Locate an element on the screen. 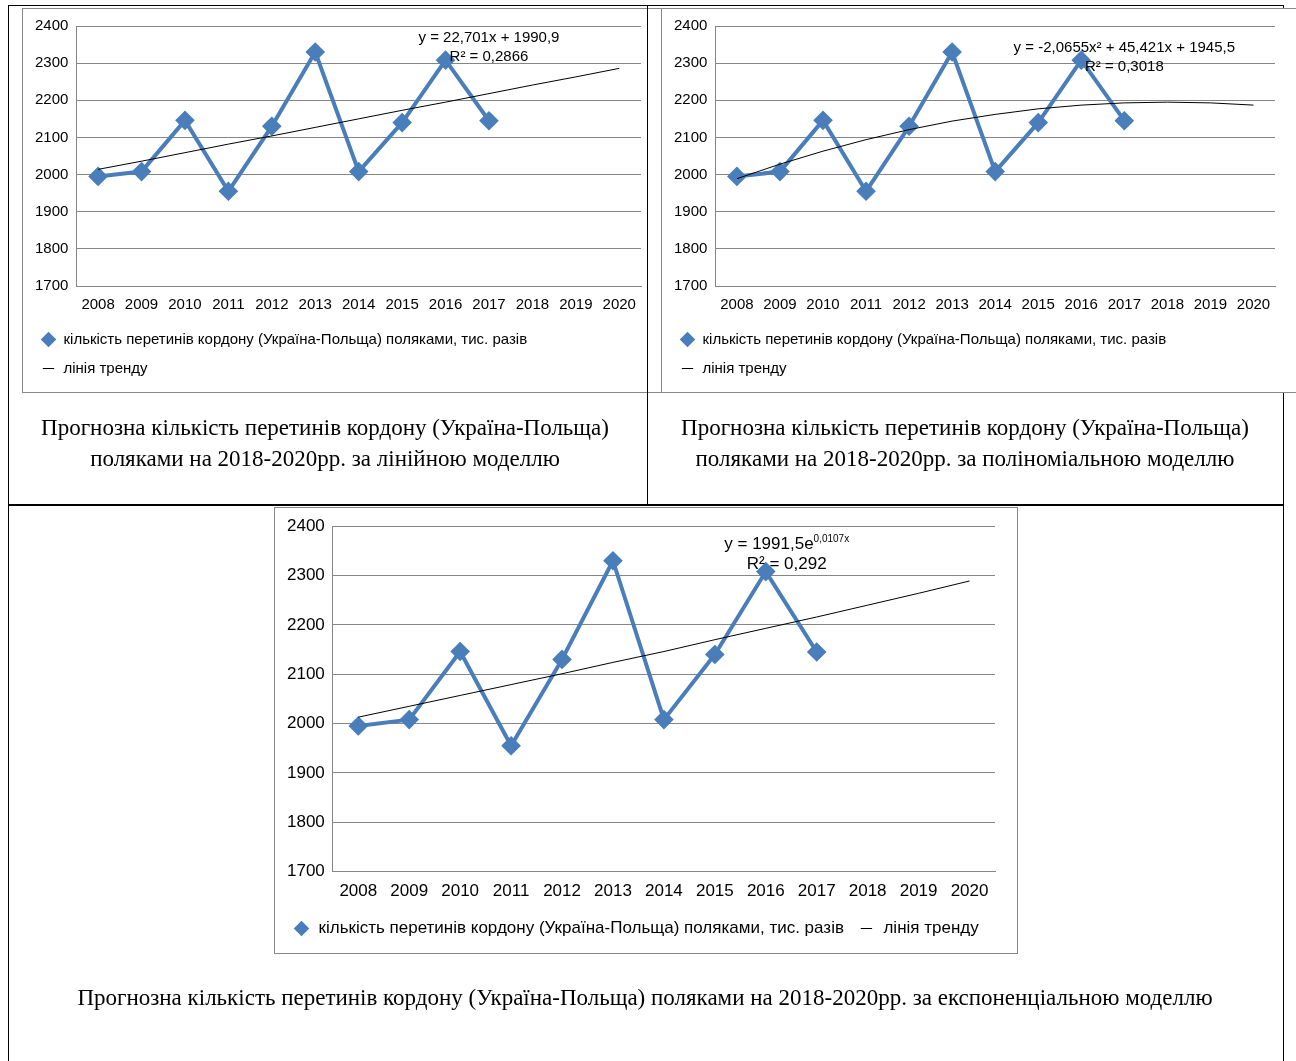 The image size is (1296, 1061). text: Прогнозна кількість перетинів кордону (Україна-Польща) поляками на 2018-2020рр. за лінійною моделлю is located at coordinates (325, 443).